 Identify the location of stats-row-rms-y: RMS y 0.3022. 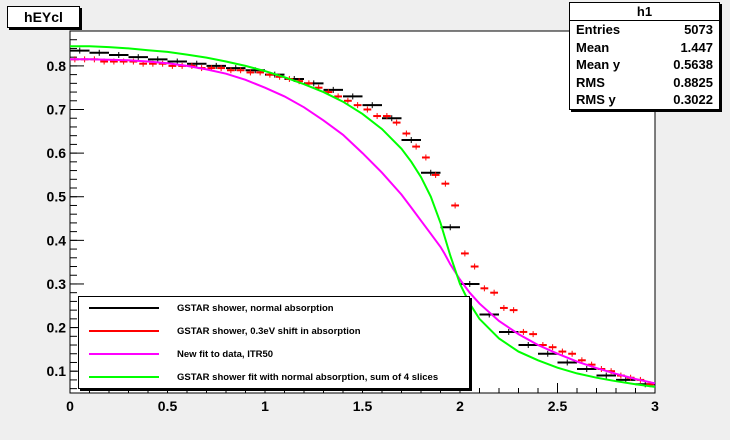
(644, 100).